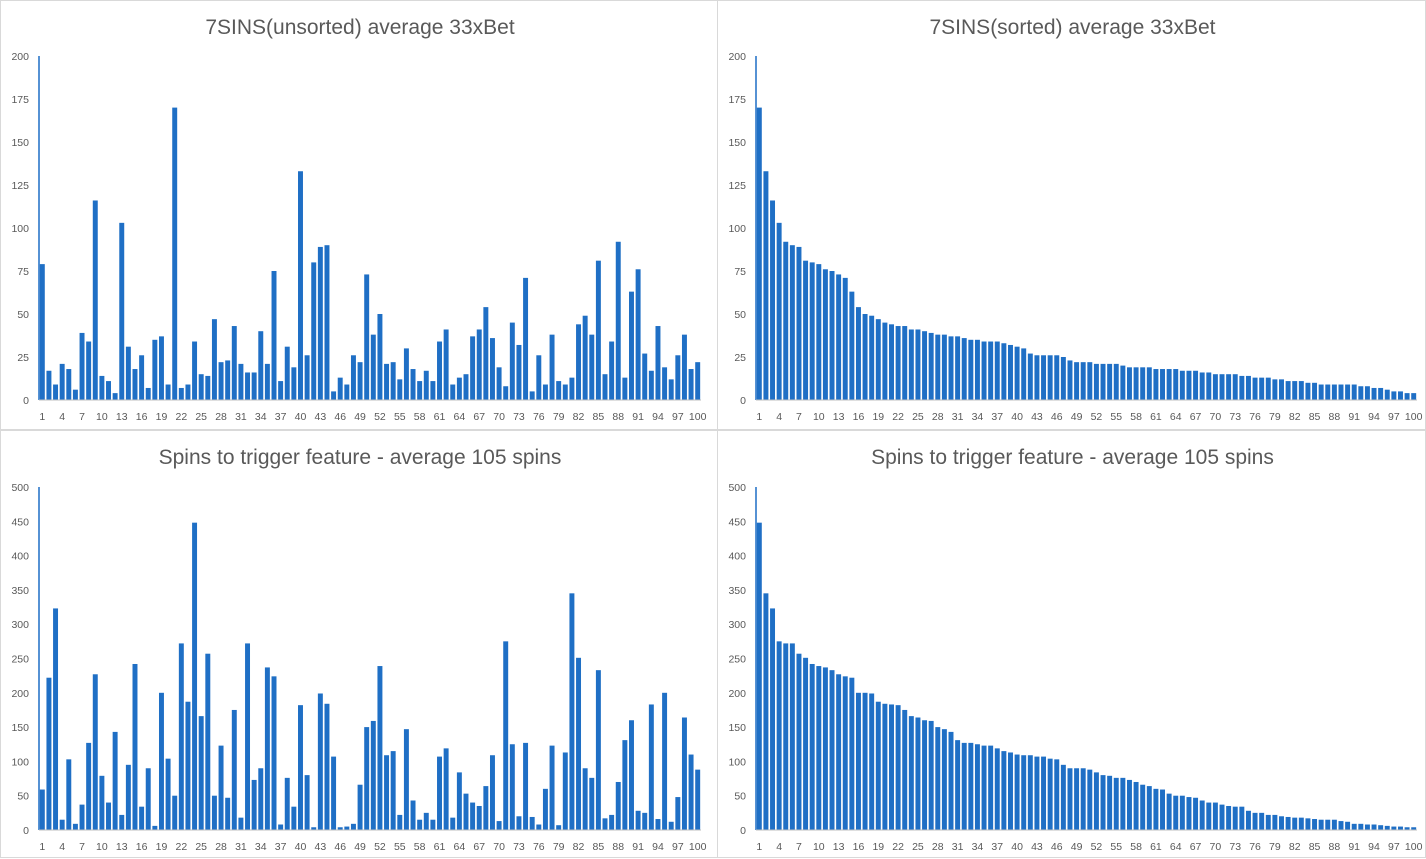 This screenshot has width=1426, height=859. I want to click on y-tick-label: 400, so click(737, 557).